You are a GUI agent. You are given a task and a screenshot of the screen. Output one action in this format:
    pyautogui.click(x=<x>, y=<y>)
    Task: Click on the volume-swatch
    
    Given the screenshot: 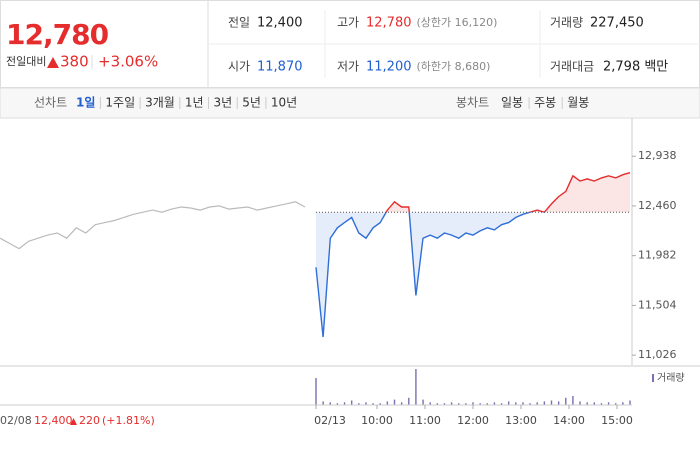 What is the action you would take?
    pyautogui.click(x=653, y=378)
    